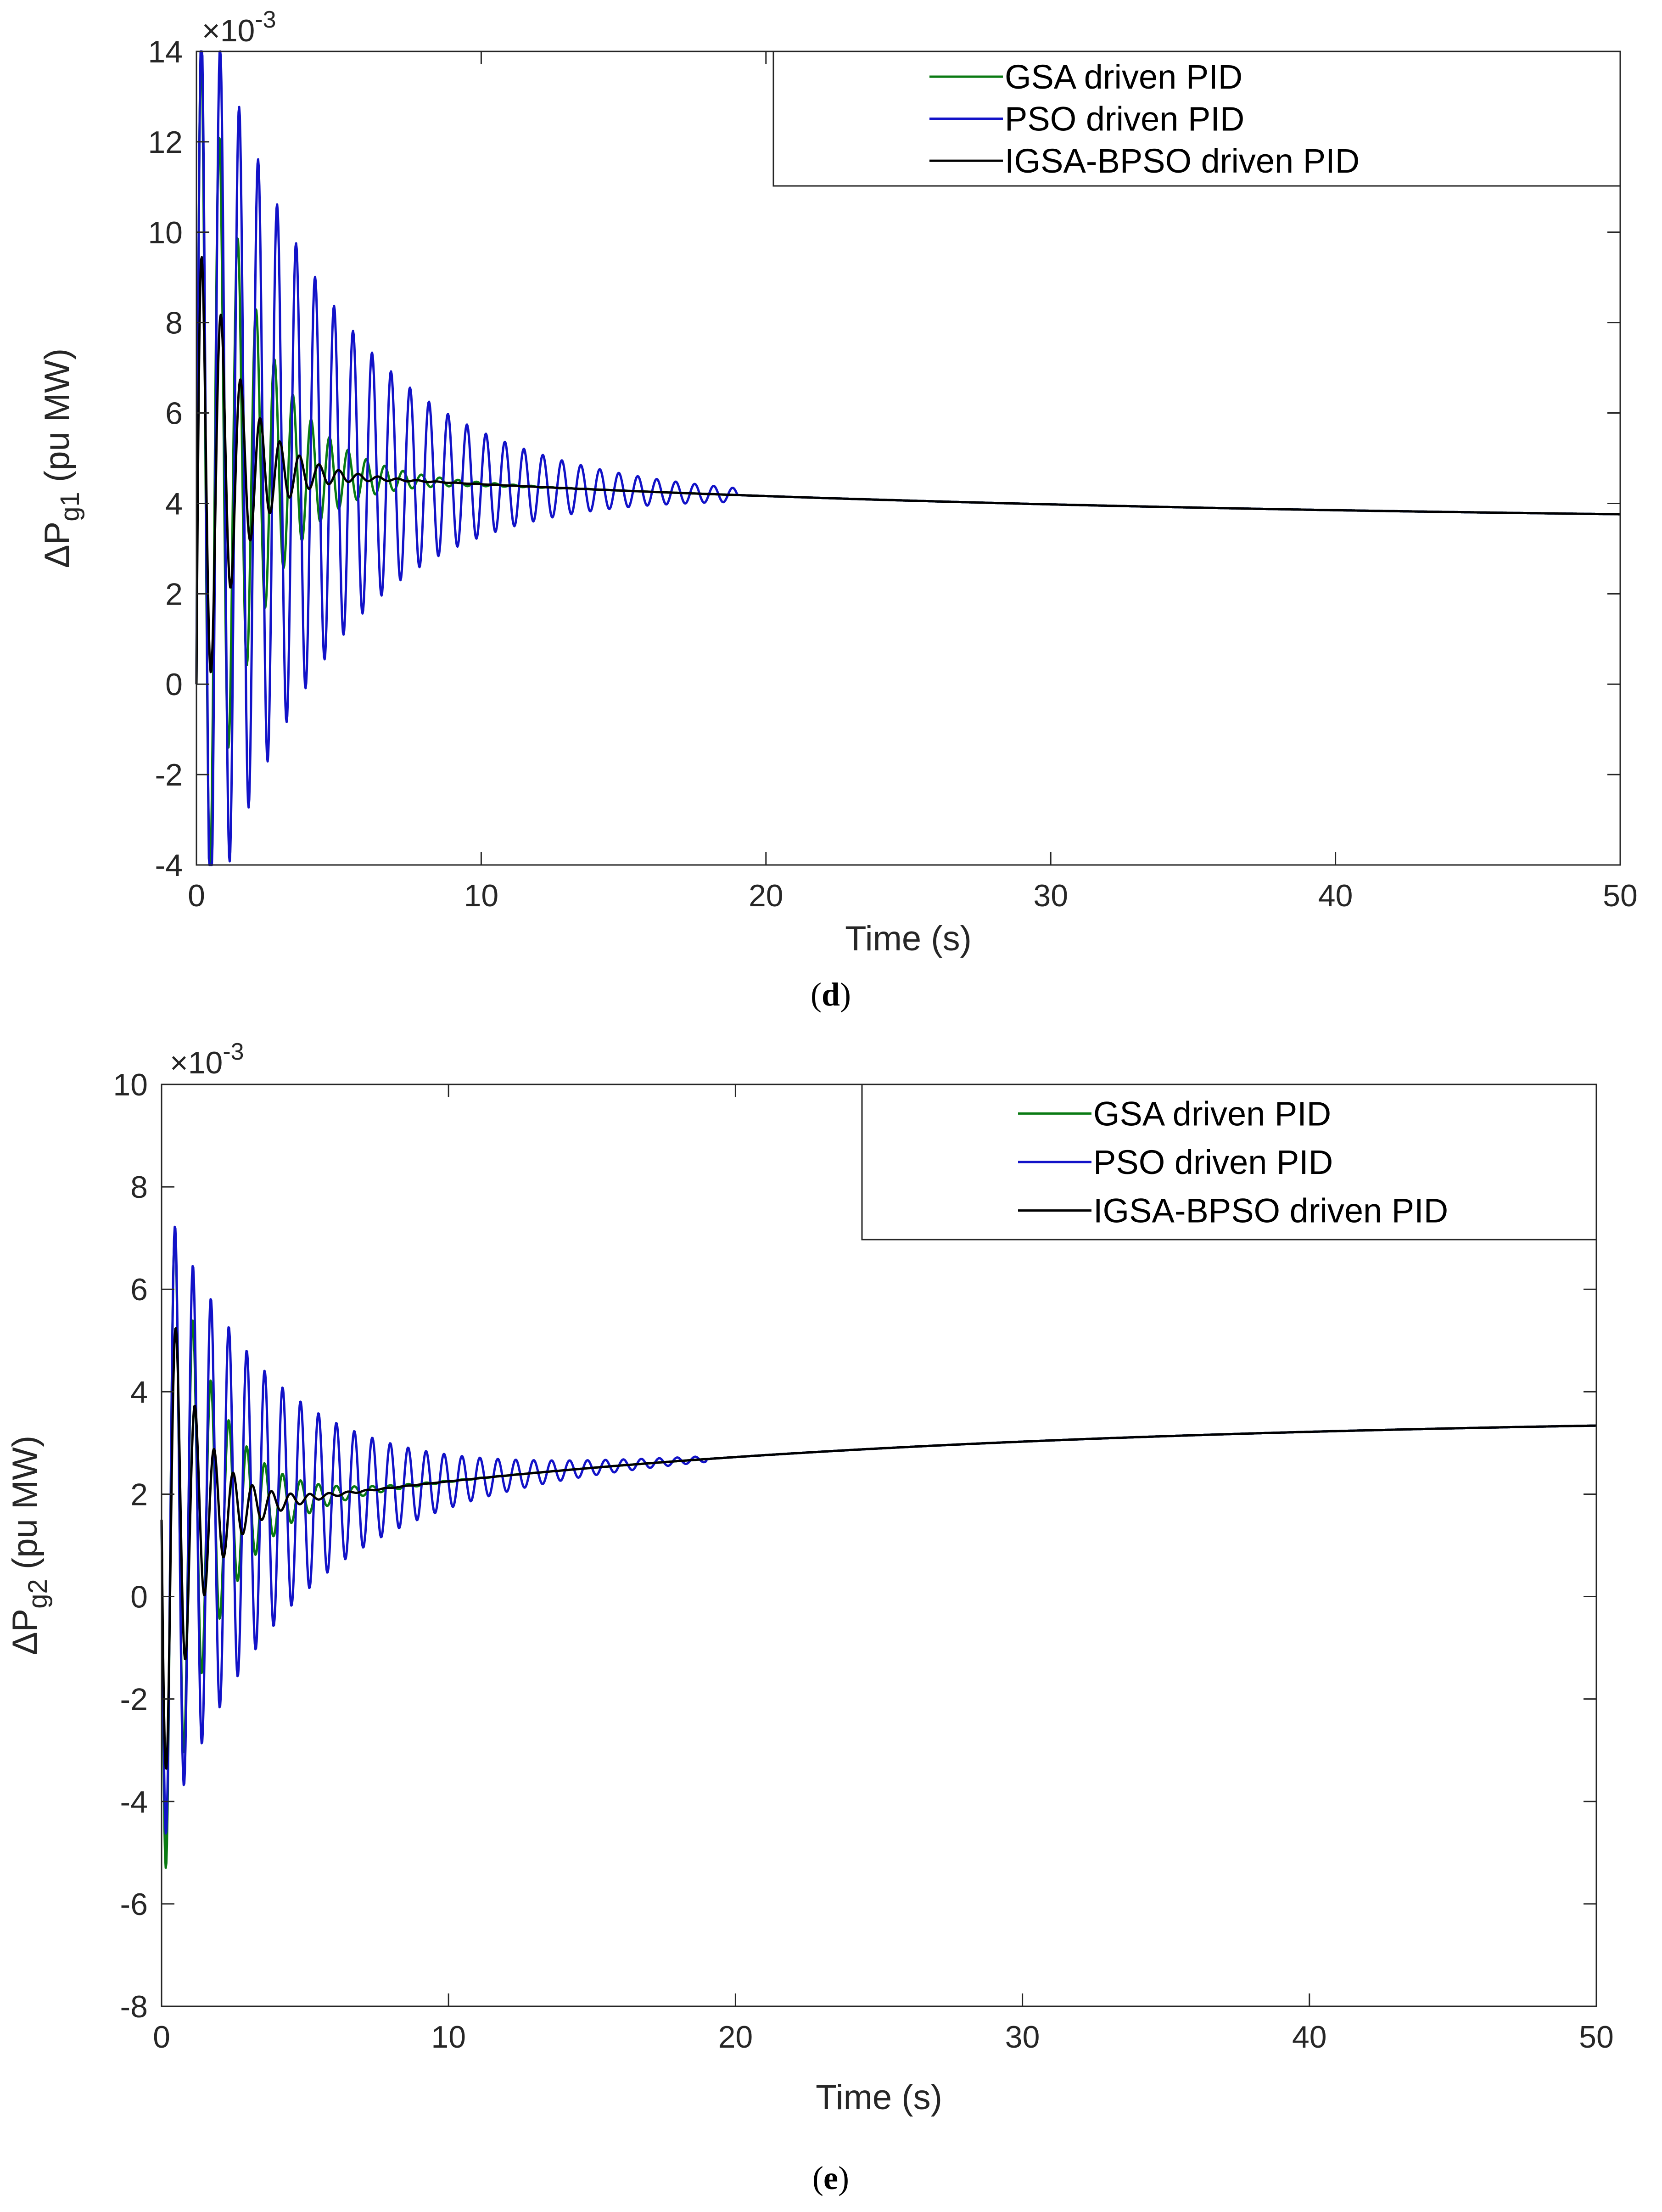 The image size is (1662, 2212). I want to click on chart-e-ytick-label: -4, so click(134, 1802).